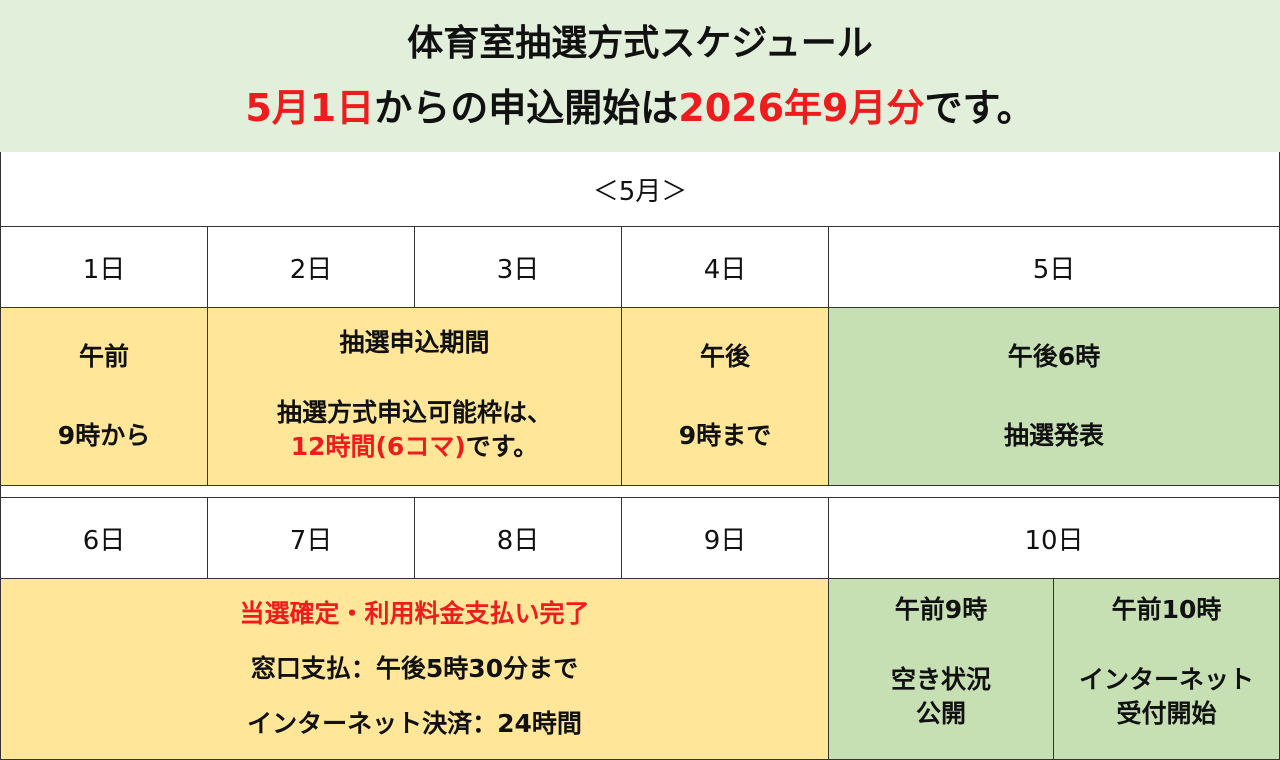 The height and width of the screenshot is (760, 1280). I want to click on day-header: 3日, so click(518, 267).